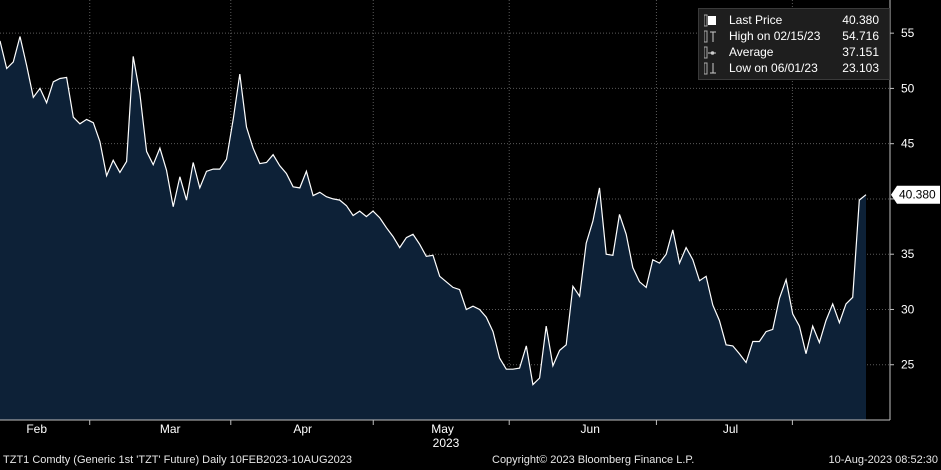 This screenshot has width=941, height=470. What do you see at coordinates (860, 68) in the screenshot?
I see `legend-value: 23.103` at bounding box center [860, 68].